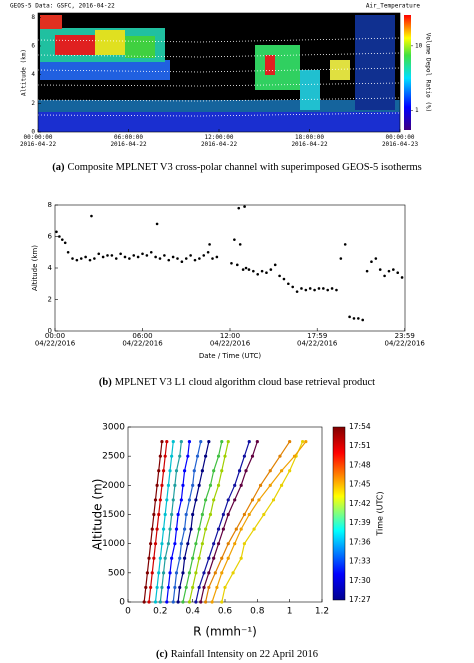  I want to click on x-tick-label: 00:00 04/22/2016, so click(55, 340).